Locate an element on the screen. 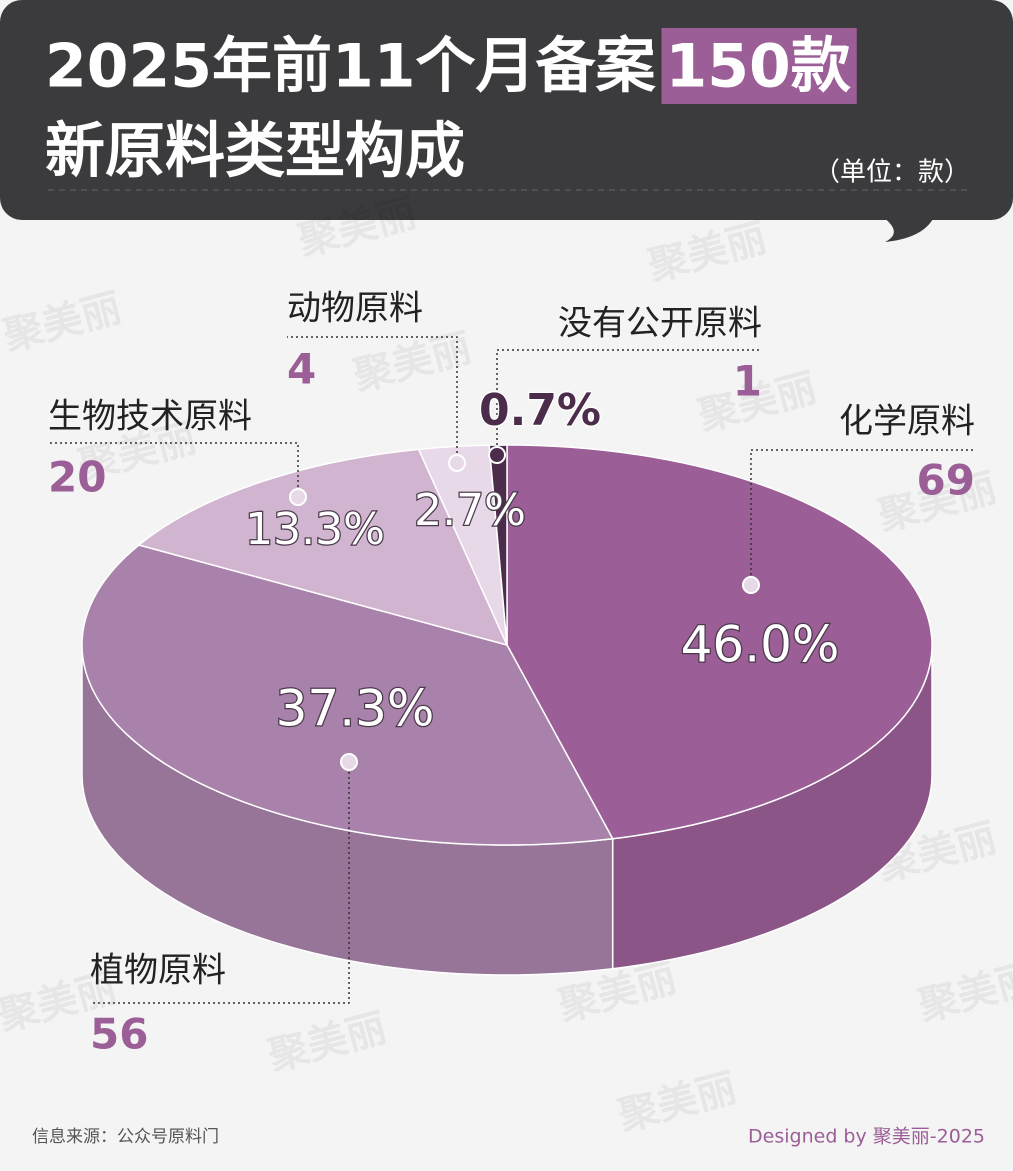 The width and height of the screenshot is (1013, 1171). category-label: 化学原料 is located at coordinates (907, 422).